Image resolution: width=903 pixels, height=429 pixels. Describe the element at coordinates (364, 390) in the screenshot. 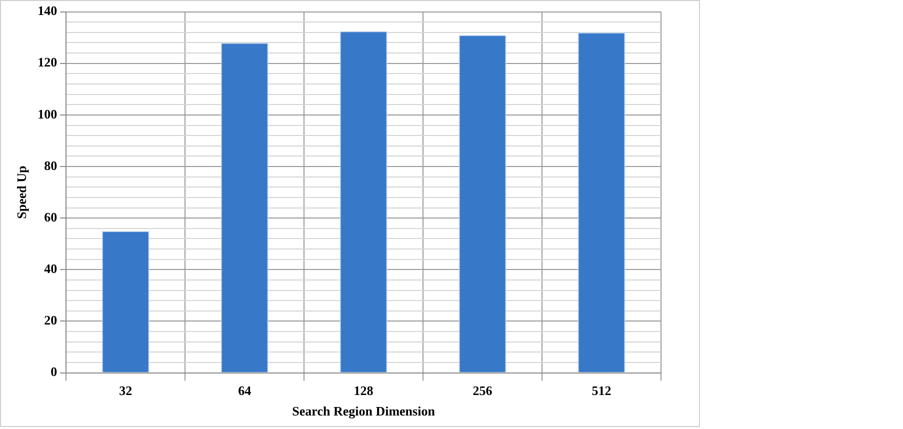

I see `x-tick-label: 128` at that location.